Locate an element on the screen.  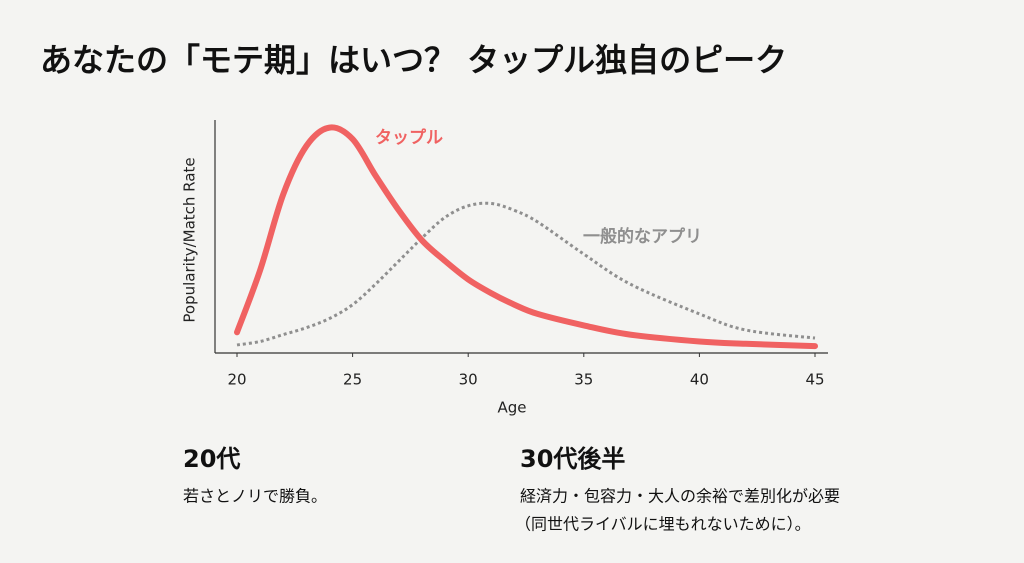
note-text: 経済力・包容力・大人の余裕で差別化が必要 is located at coordinates (680, 496).